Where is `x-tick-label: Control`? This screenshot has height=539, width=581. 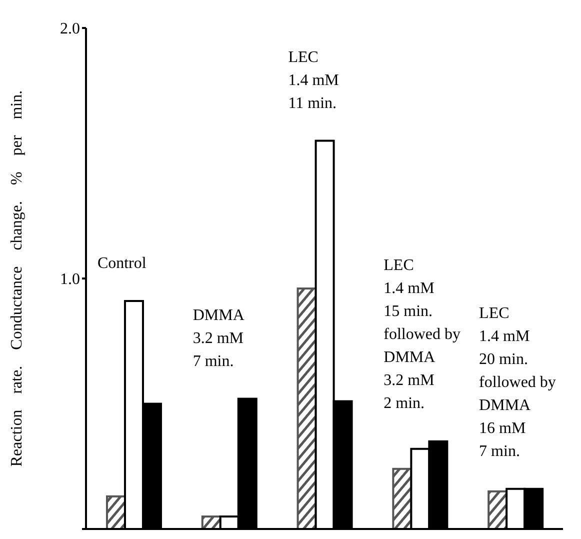
x-tick-label: Control is located at coordinates (121, 264).